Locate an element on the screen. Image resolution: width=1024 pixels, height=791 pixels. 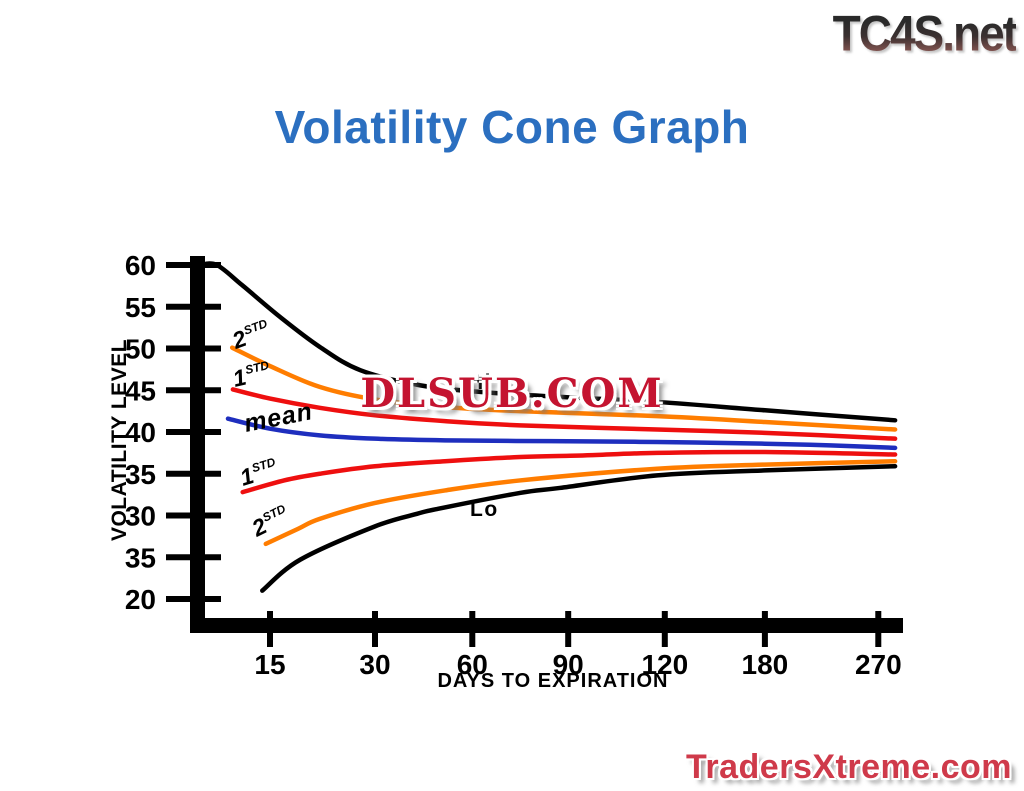
series-line-2std-lower is located at coordinates (580, 502).